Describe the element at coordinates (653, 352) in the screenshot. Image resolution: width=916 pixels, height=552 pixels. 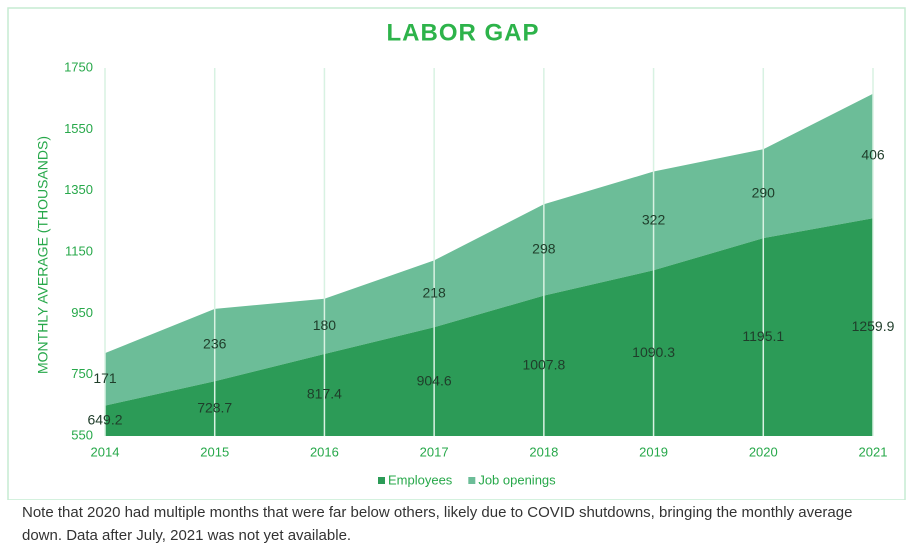
I see `data-label: 1090.3` at that location.